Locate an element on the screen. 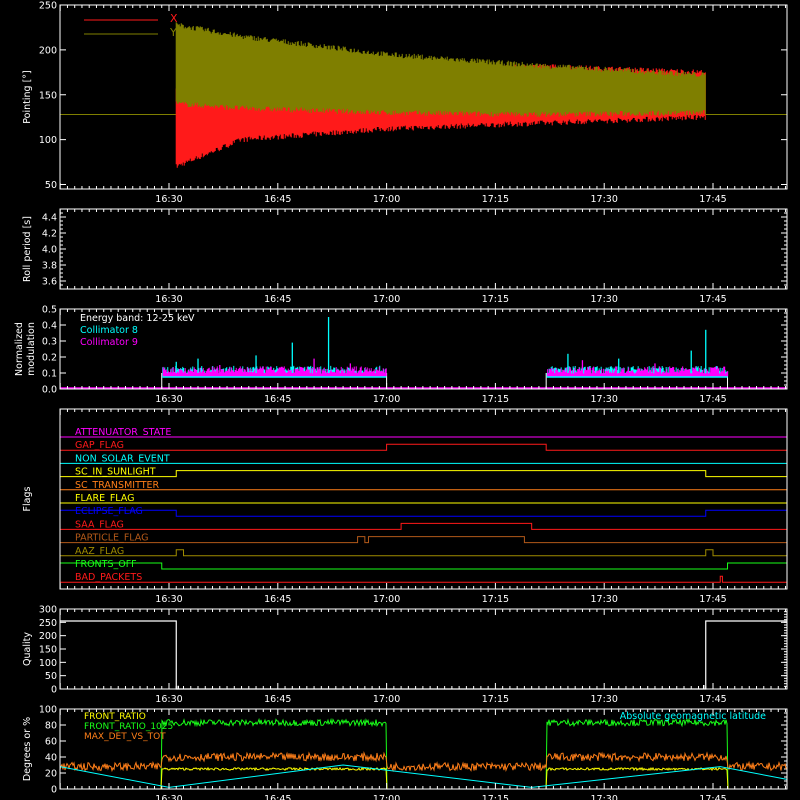 The width and height of the screenshot is (800, 800). y-tick-label: 250 is located at coordinates (48, 6).